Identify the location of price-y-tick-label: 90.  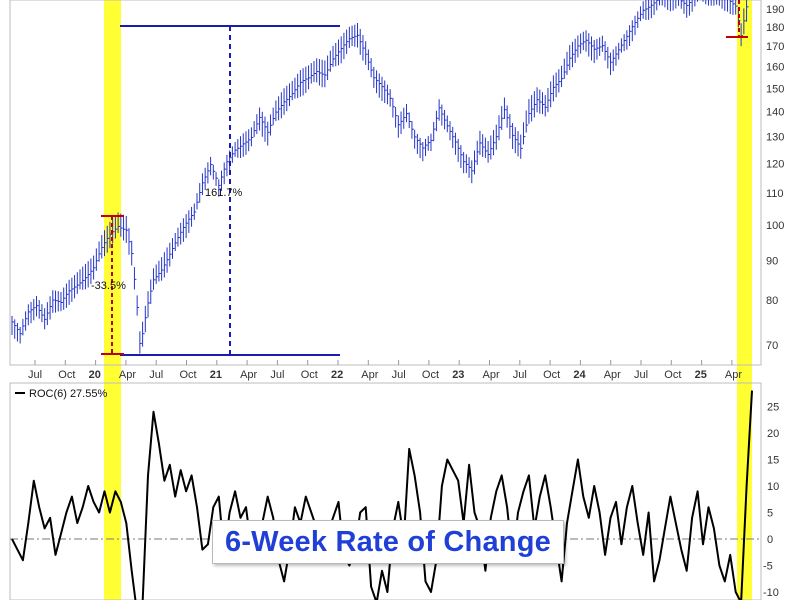
(772, 262).